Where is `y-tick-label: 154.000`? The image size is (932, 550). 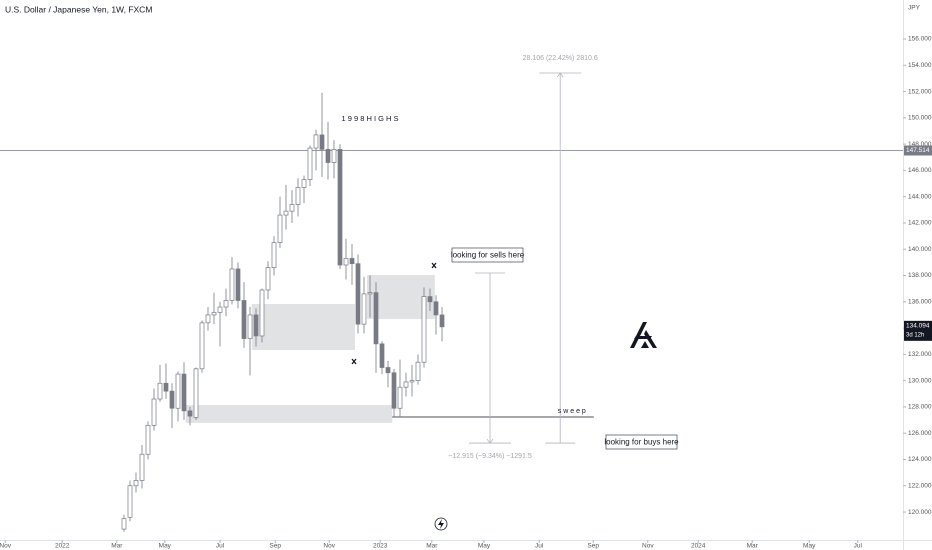 y-tick-label: 154.000 is located at coordinates (920, 65).